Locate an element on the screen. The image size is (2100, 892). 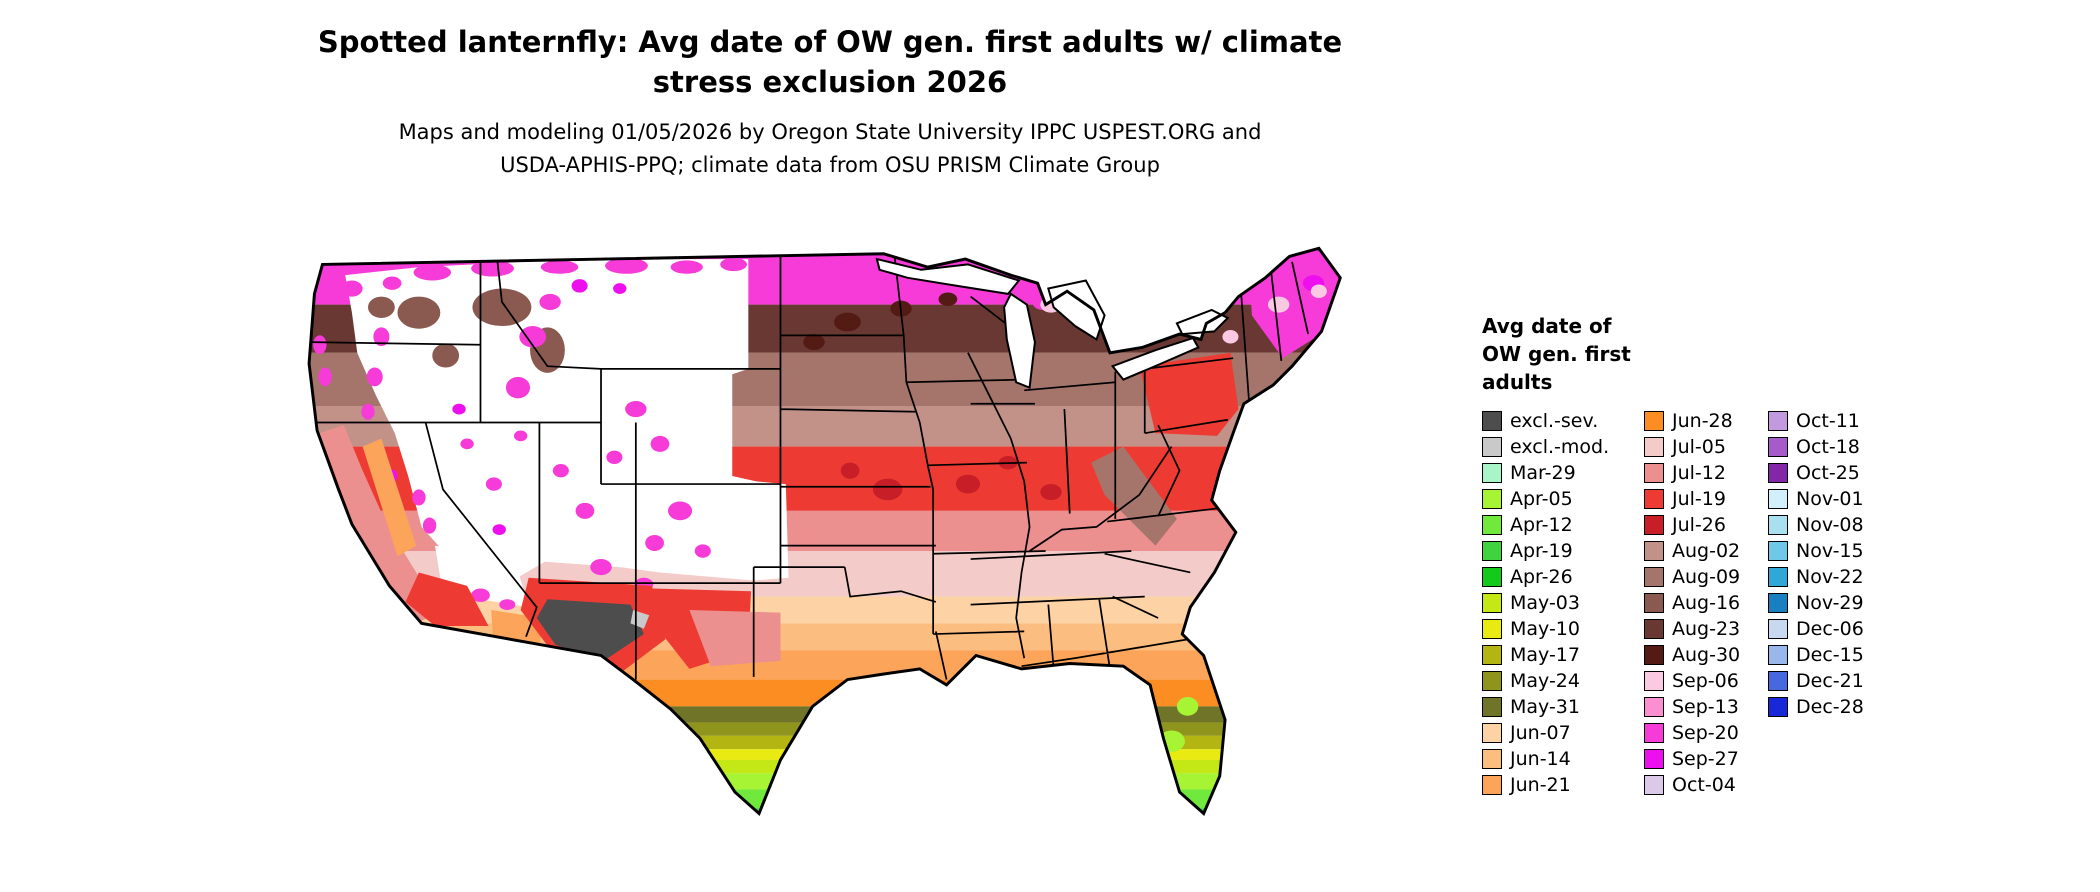
legend-label: Oct-18 is located at coordinates (1828, 447).